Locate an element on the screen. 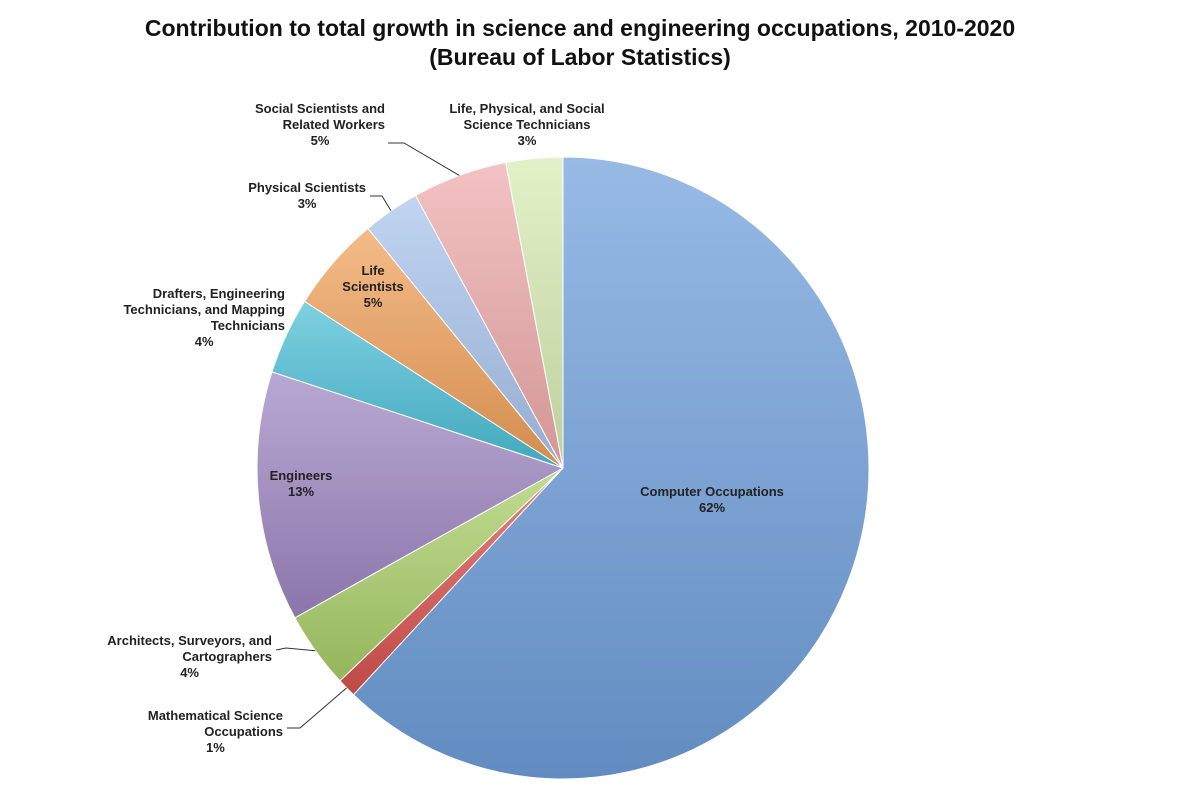 Image resolution: width=1190 pixels, height=804 pixels. slice-label-line: Social Scientists and is located at coordinates (320, 108).